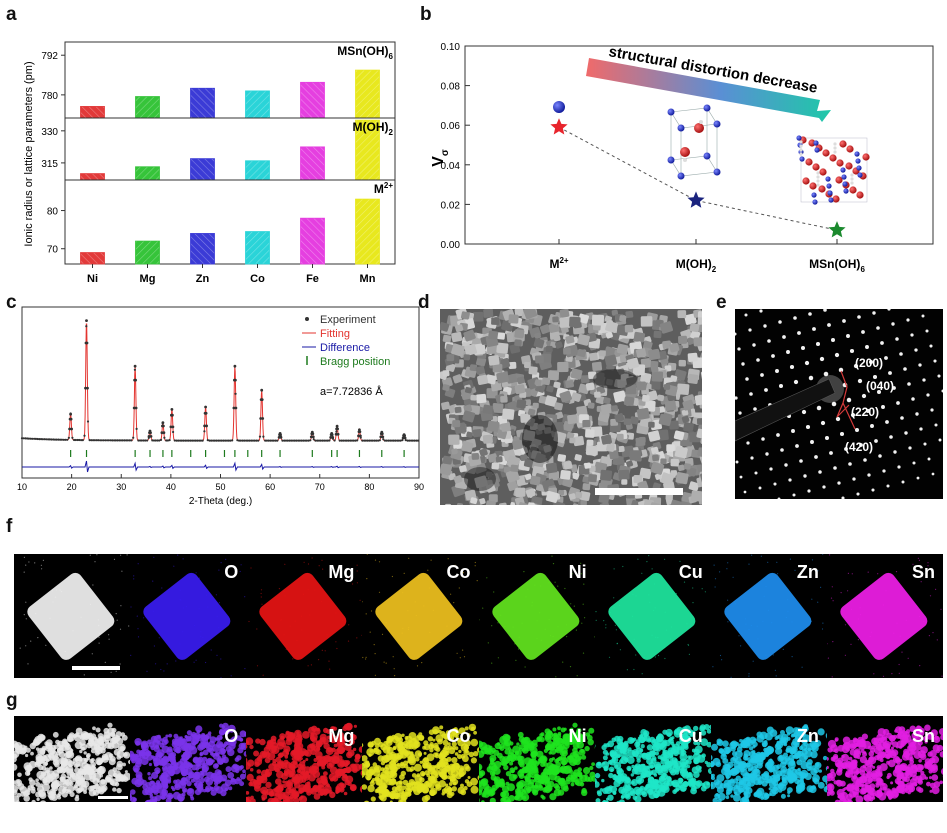  Describe the element at coordinates (312, 279) in the screenshot. I see `category-label-fe: Fe` at that location.